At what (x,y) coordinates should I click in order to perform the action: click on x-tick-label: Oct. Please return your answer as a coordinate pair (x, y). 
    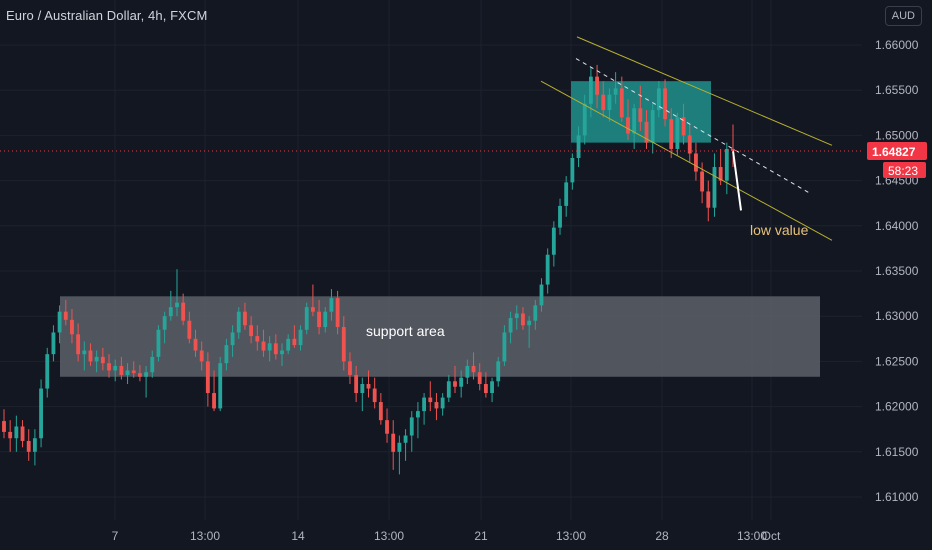
    Looking at the image, I should click on (771, 536).